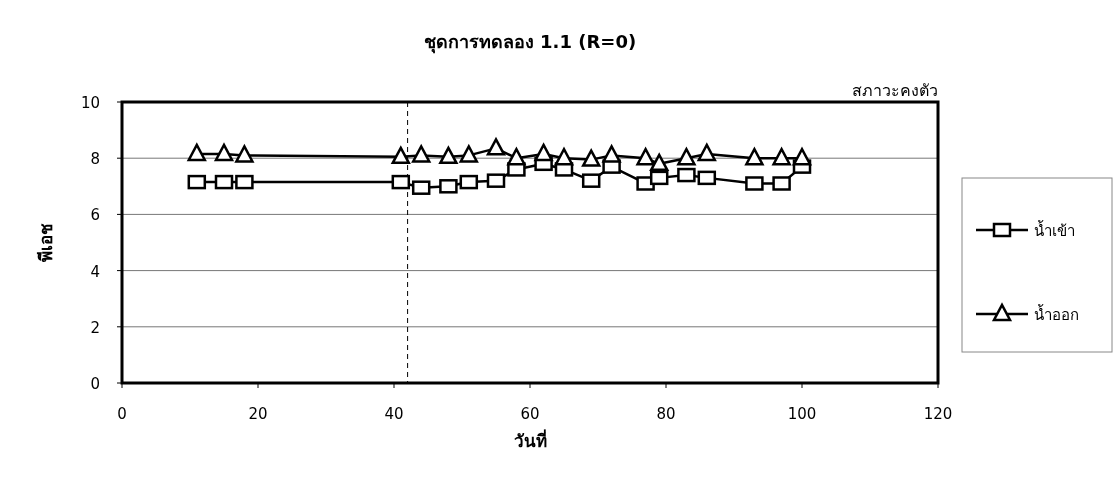 The image size is (1114, 479). What do you see at coordinates (90, 103) in the screenshot?
I see `y-tick-label: 10` at bounding box center [90, 103].